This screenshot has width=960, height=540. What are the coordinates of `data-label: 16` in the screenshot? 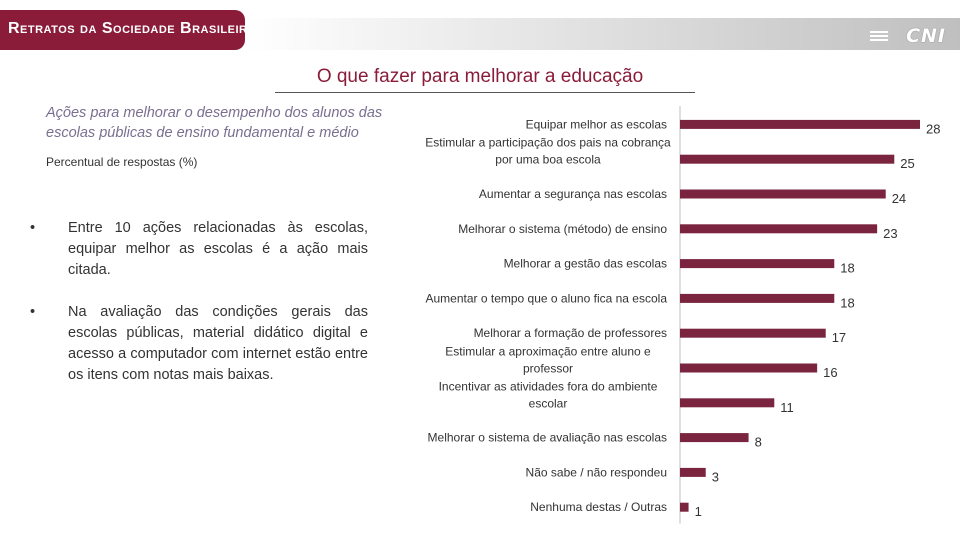 It's located at (830, 372).